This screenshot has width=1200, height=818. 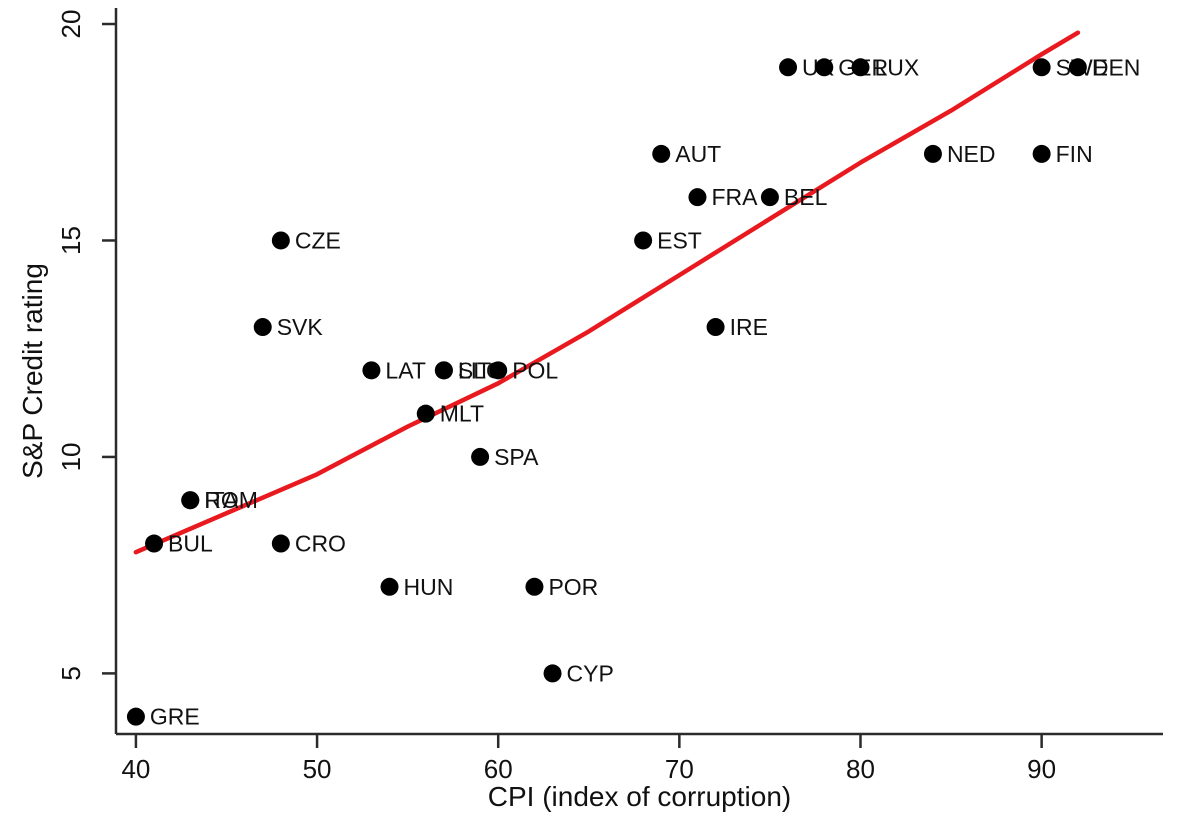 I want to click on data-point-label-BUL: BUL, so click(x=190, y=544).